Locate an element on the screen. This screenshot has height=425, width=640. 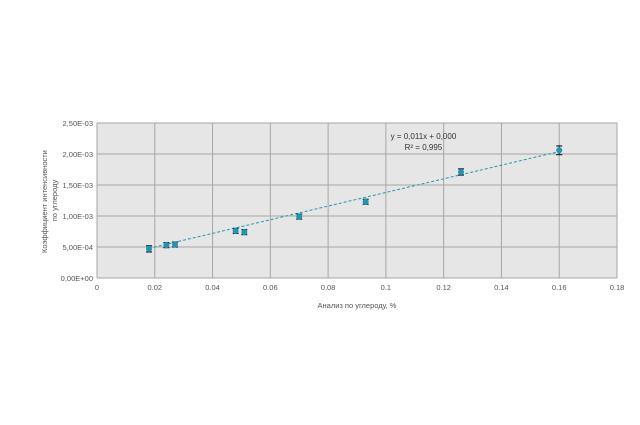
trendline-equation: y = 0,011x + 0,000 is located at coordinates (424, 136).